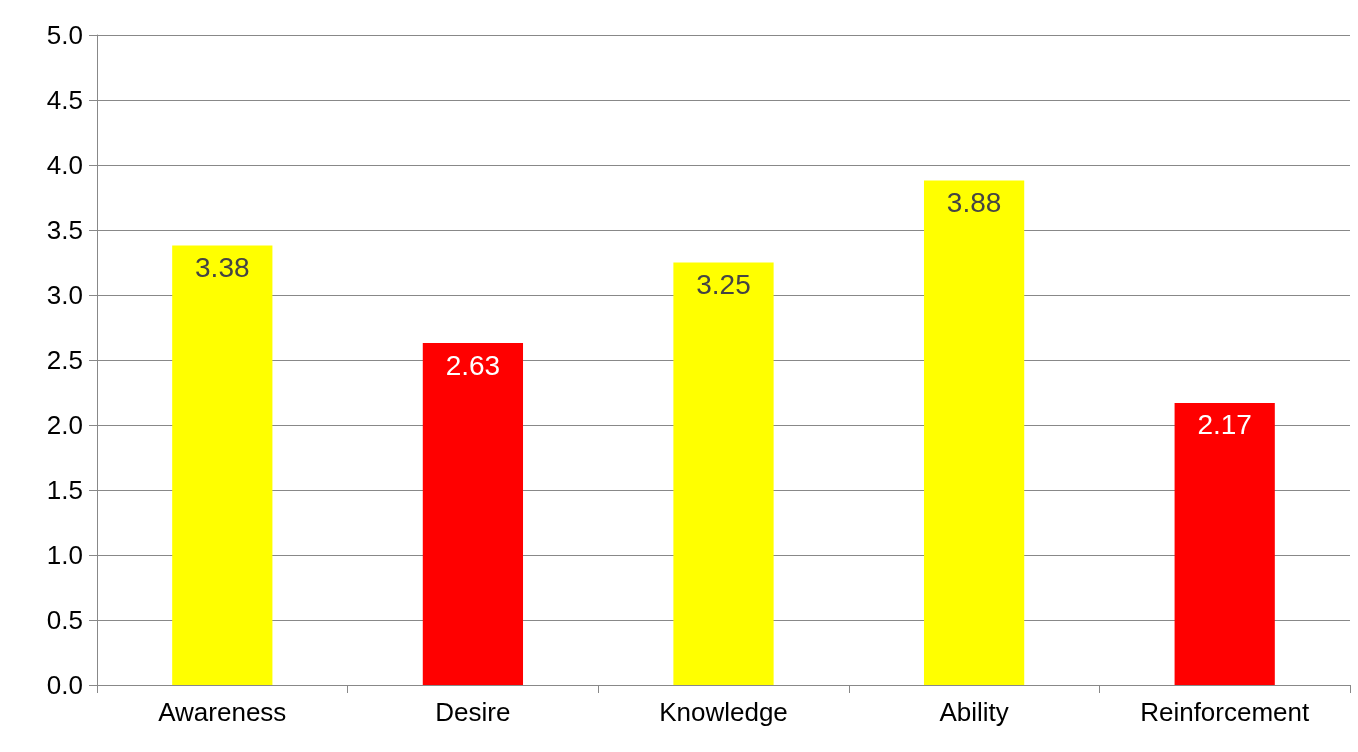 This screenshot has width=1358, height=752. What do you see at coordinates (974, 712) in the screenshot?
I see `x-tick-label: Ability` at bounding box center [974, 712].